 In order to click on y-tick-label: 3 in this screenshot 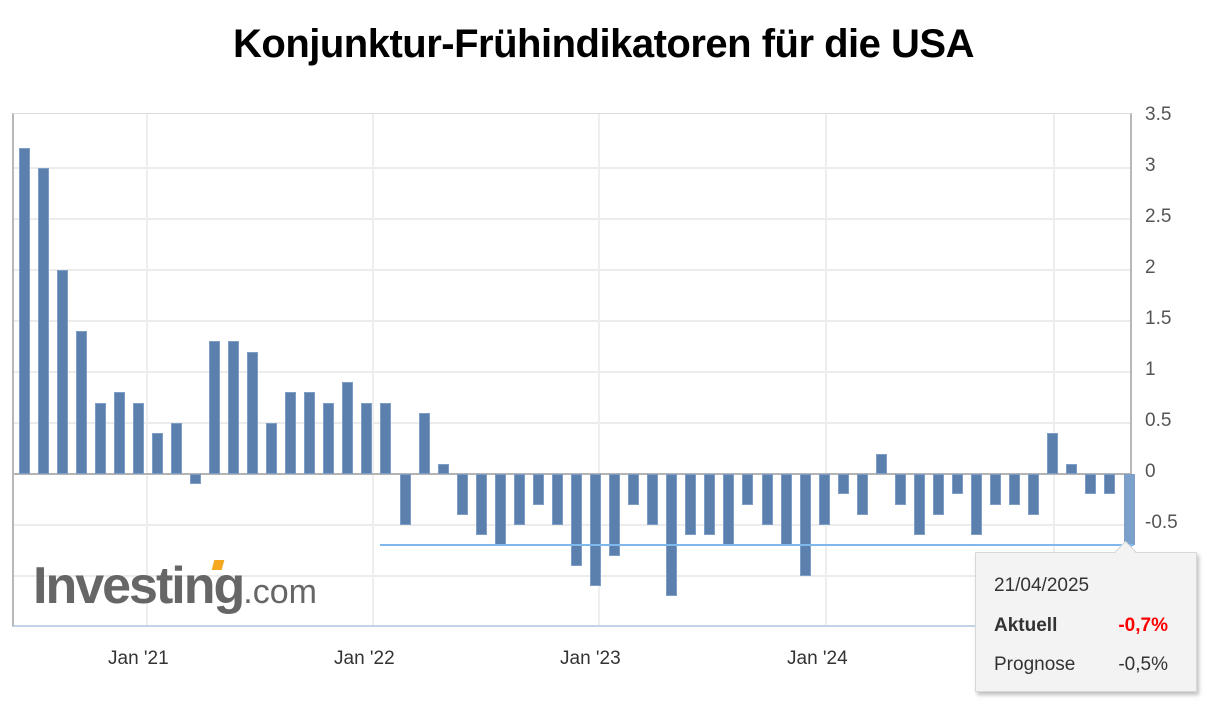, I will do `click(1150, 165)`.